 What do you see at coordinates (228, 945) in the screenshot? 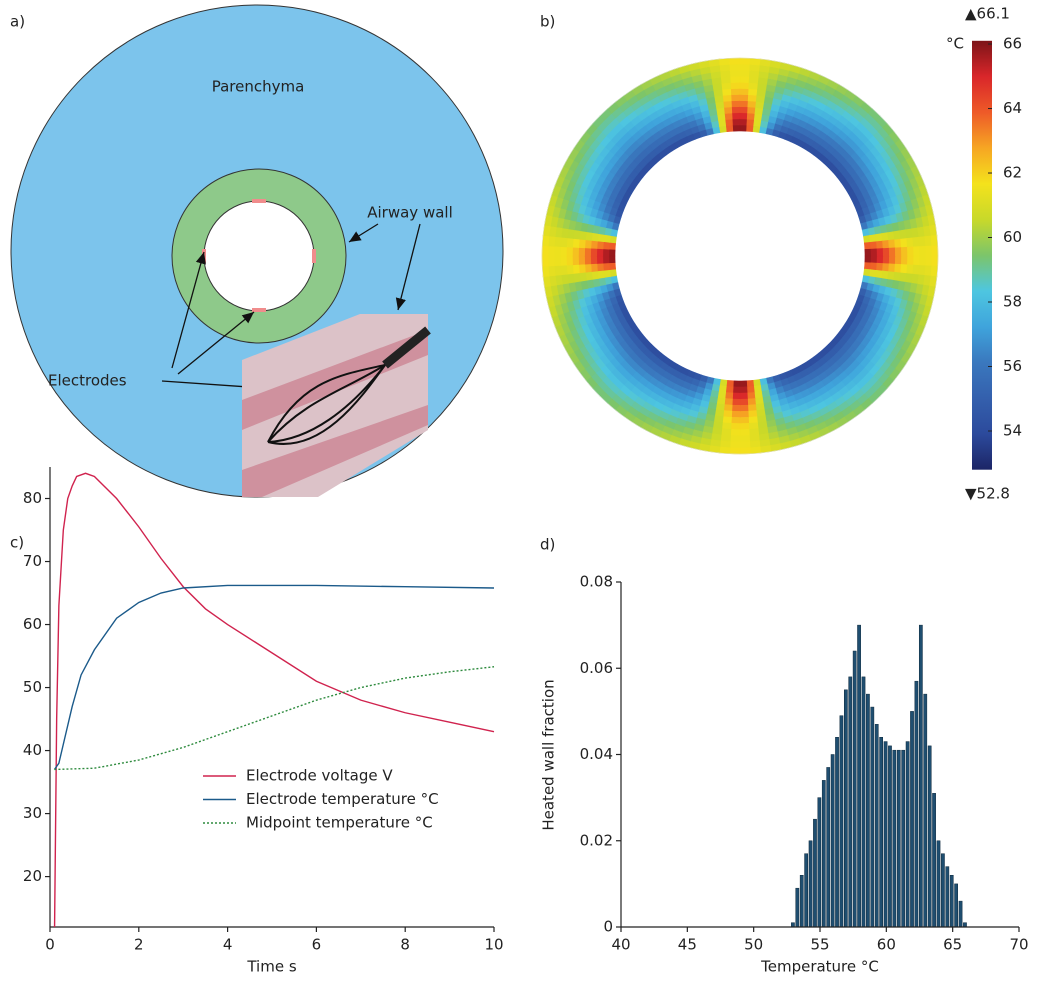
I see `x-tick-label: 4` at bounding box center [228, 945].